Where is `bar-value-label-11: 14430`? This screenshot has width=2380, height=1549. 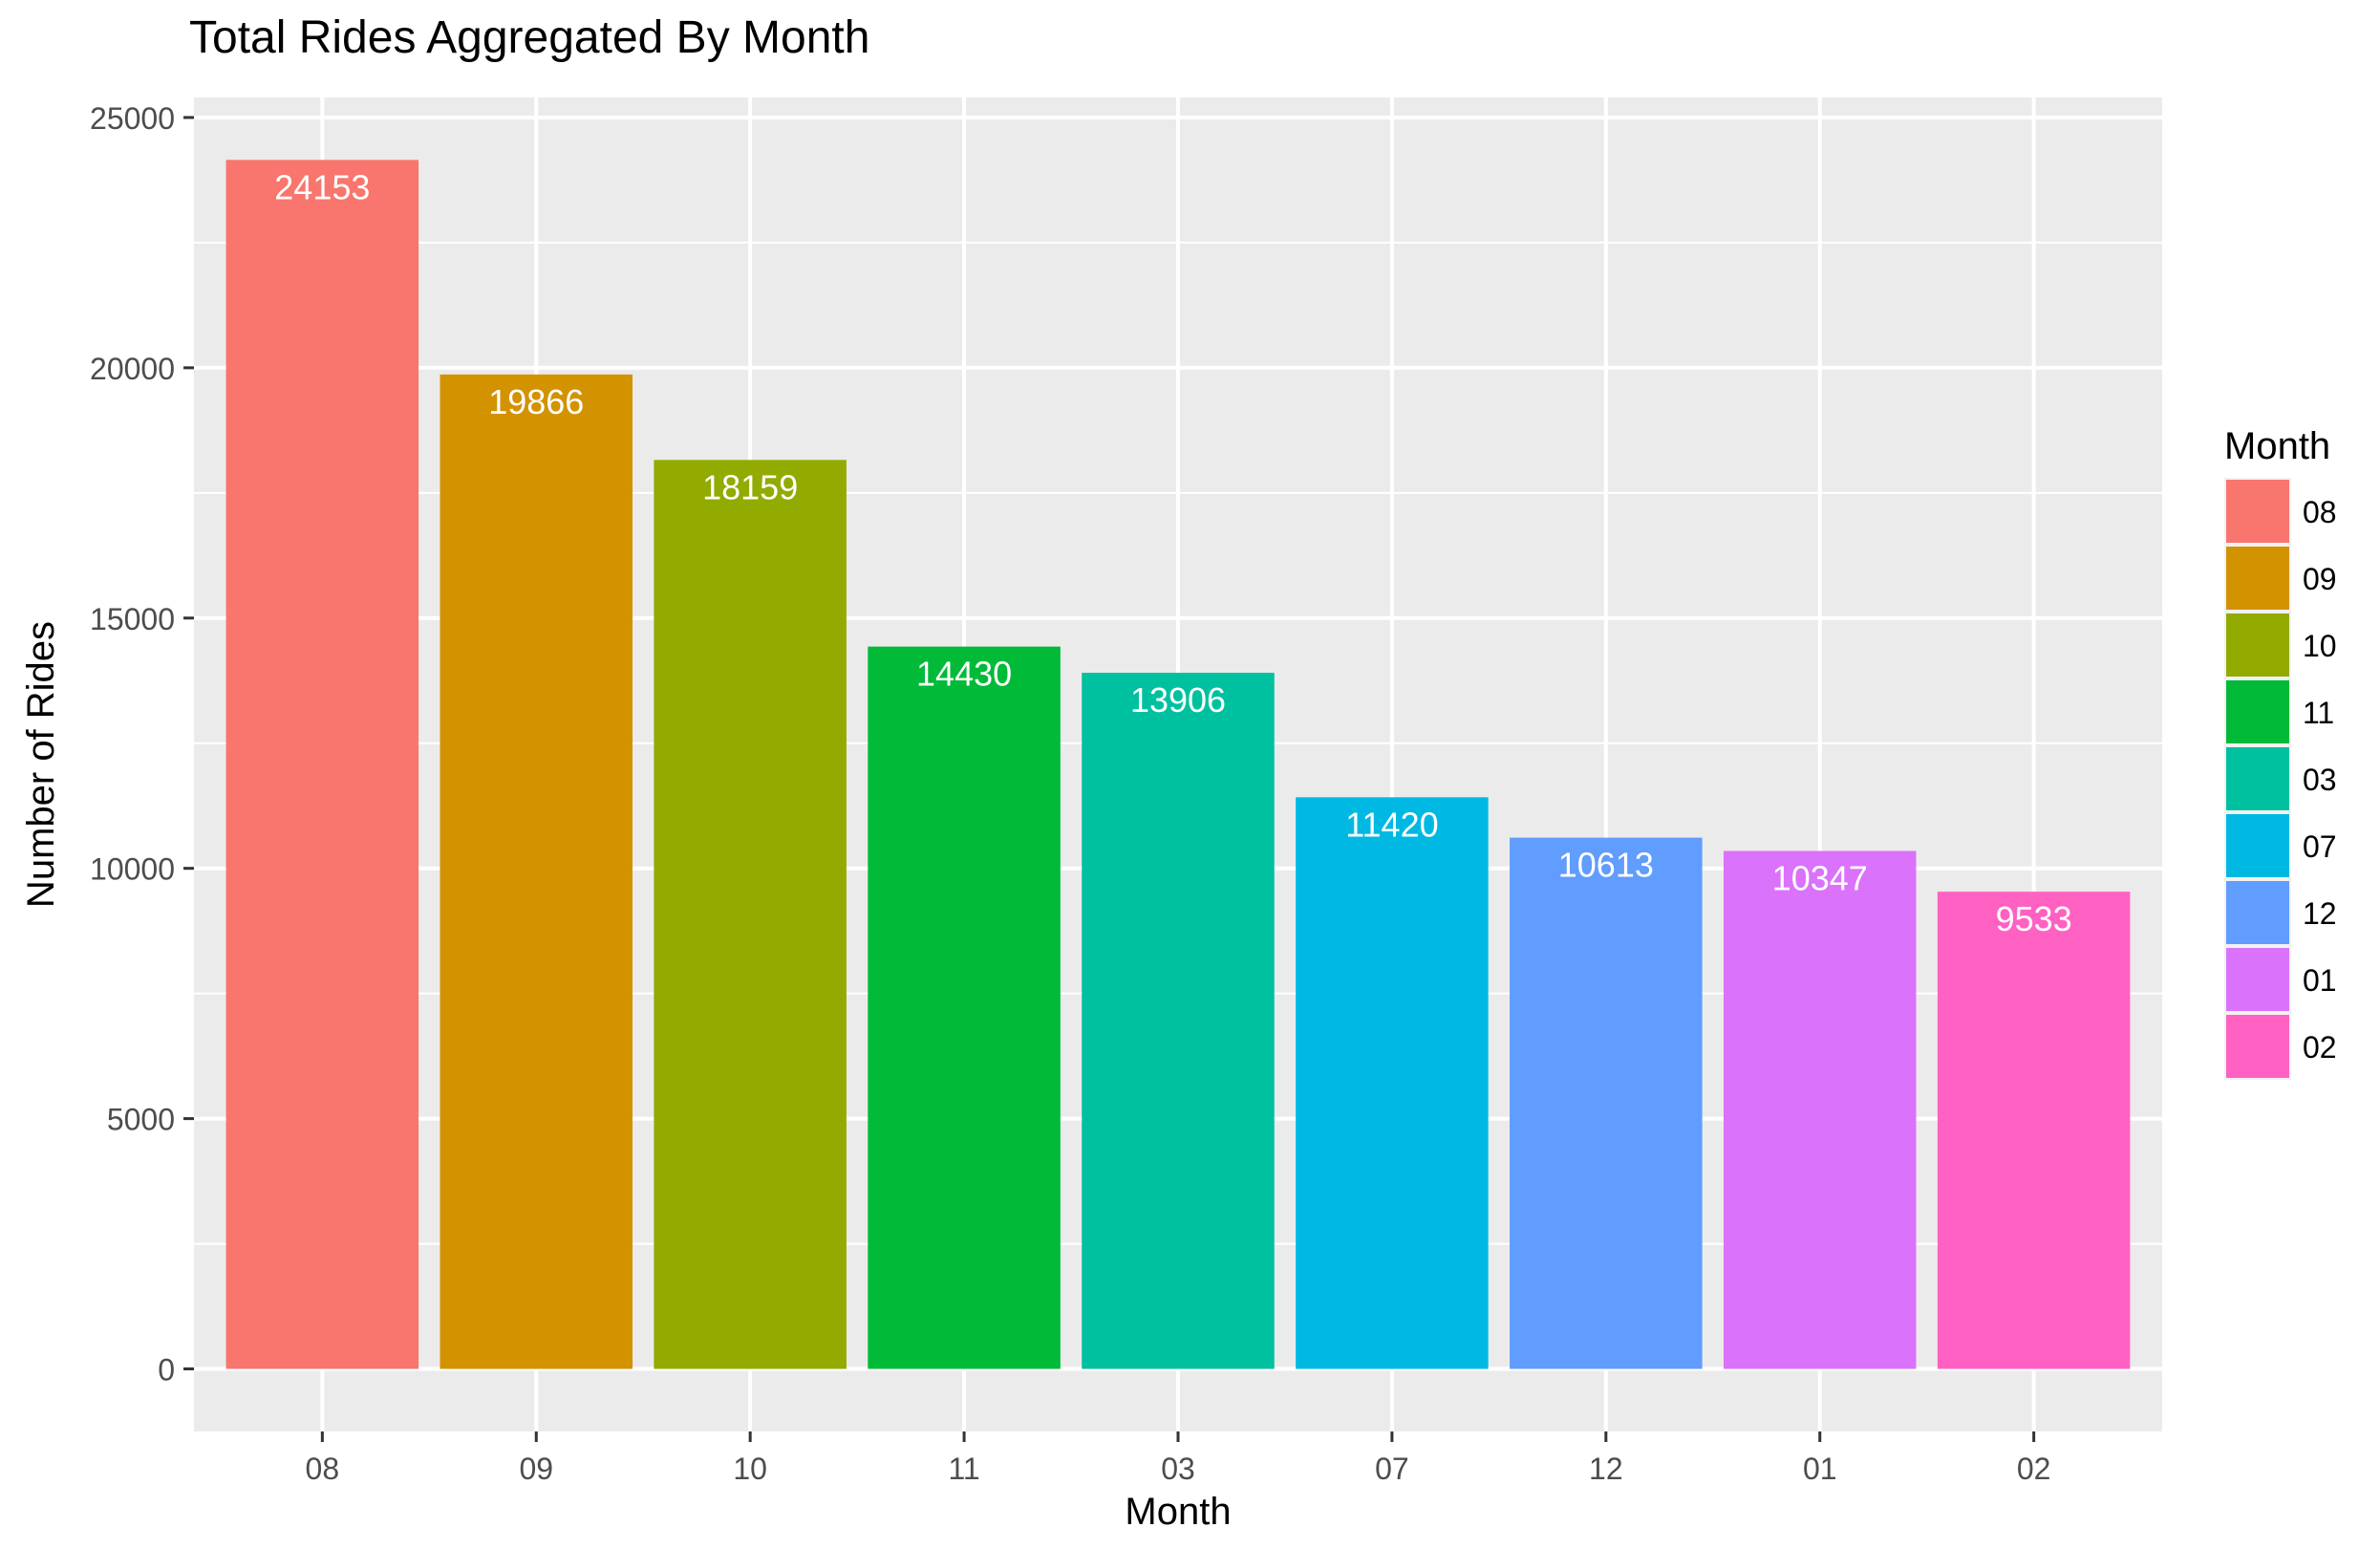 bar-value-label-11: 14430 is located at coordinates (964, 674).